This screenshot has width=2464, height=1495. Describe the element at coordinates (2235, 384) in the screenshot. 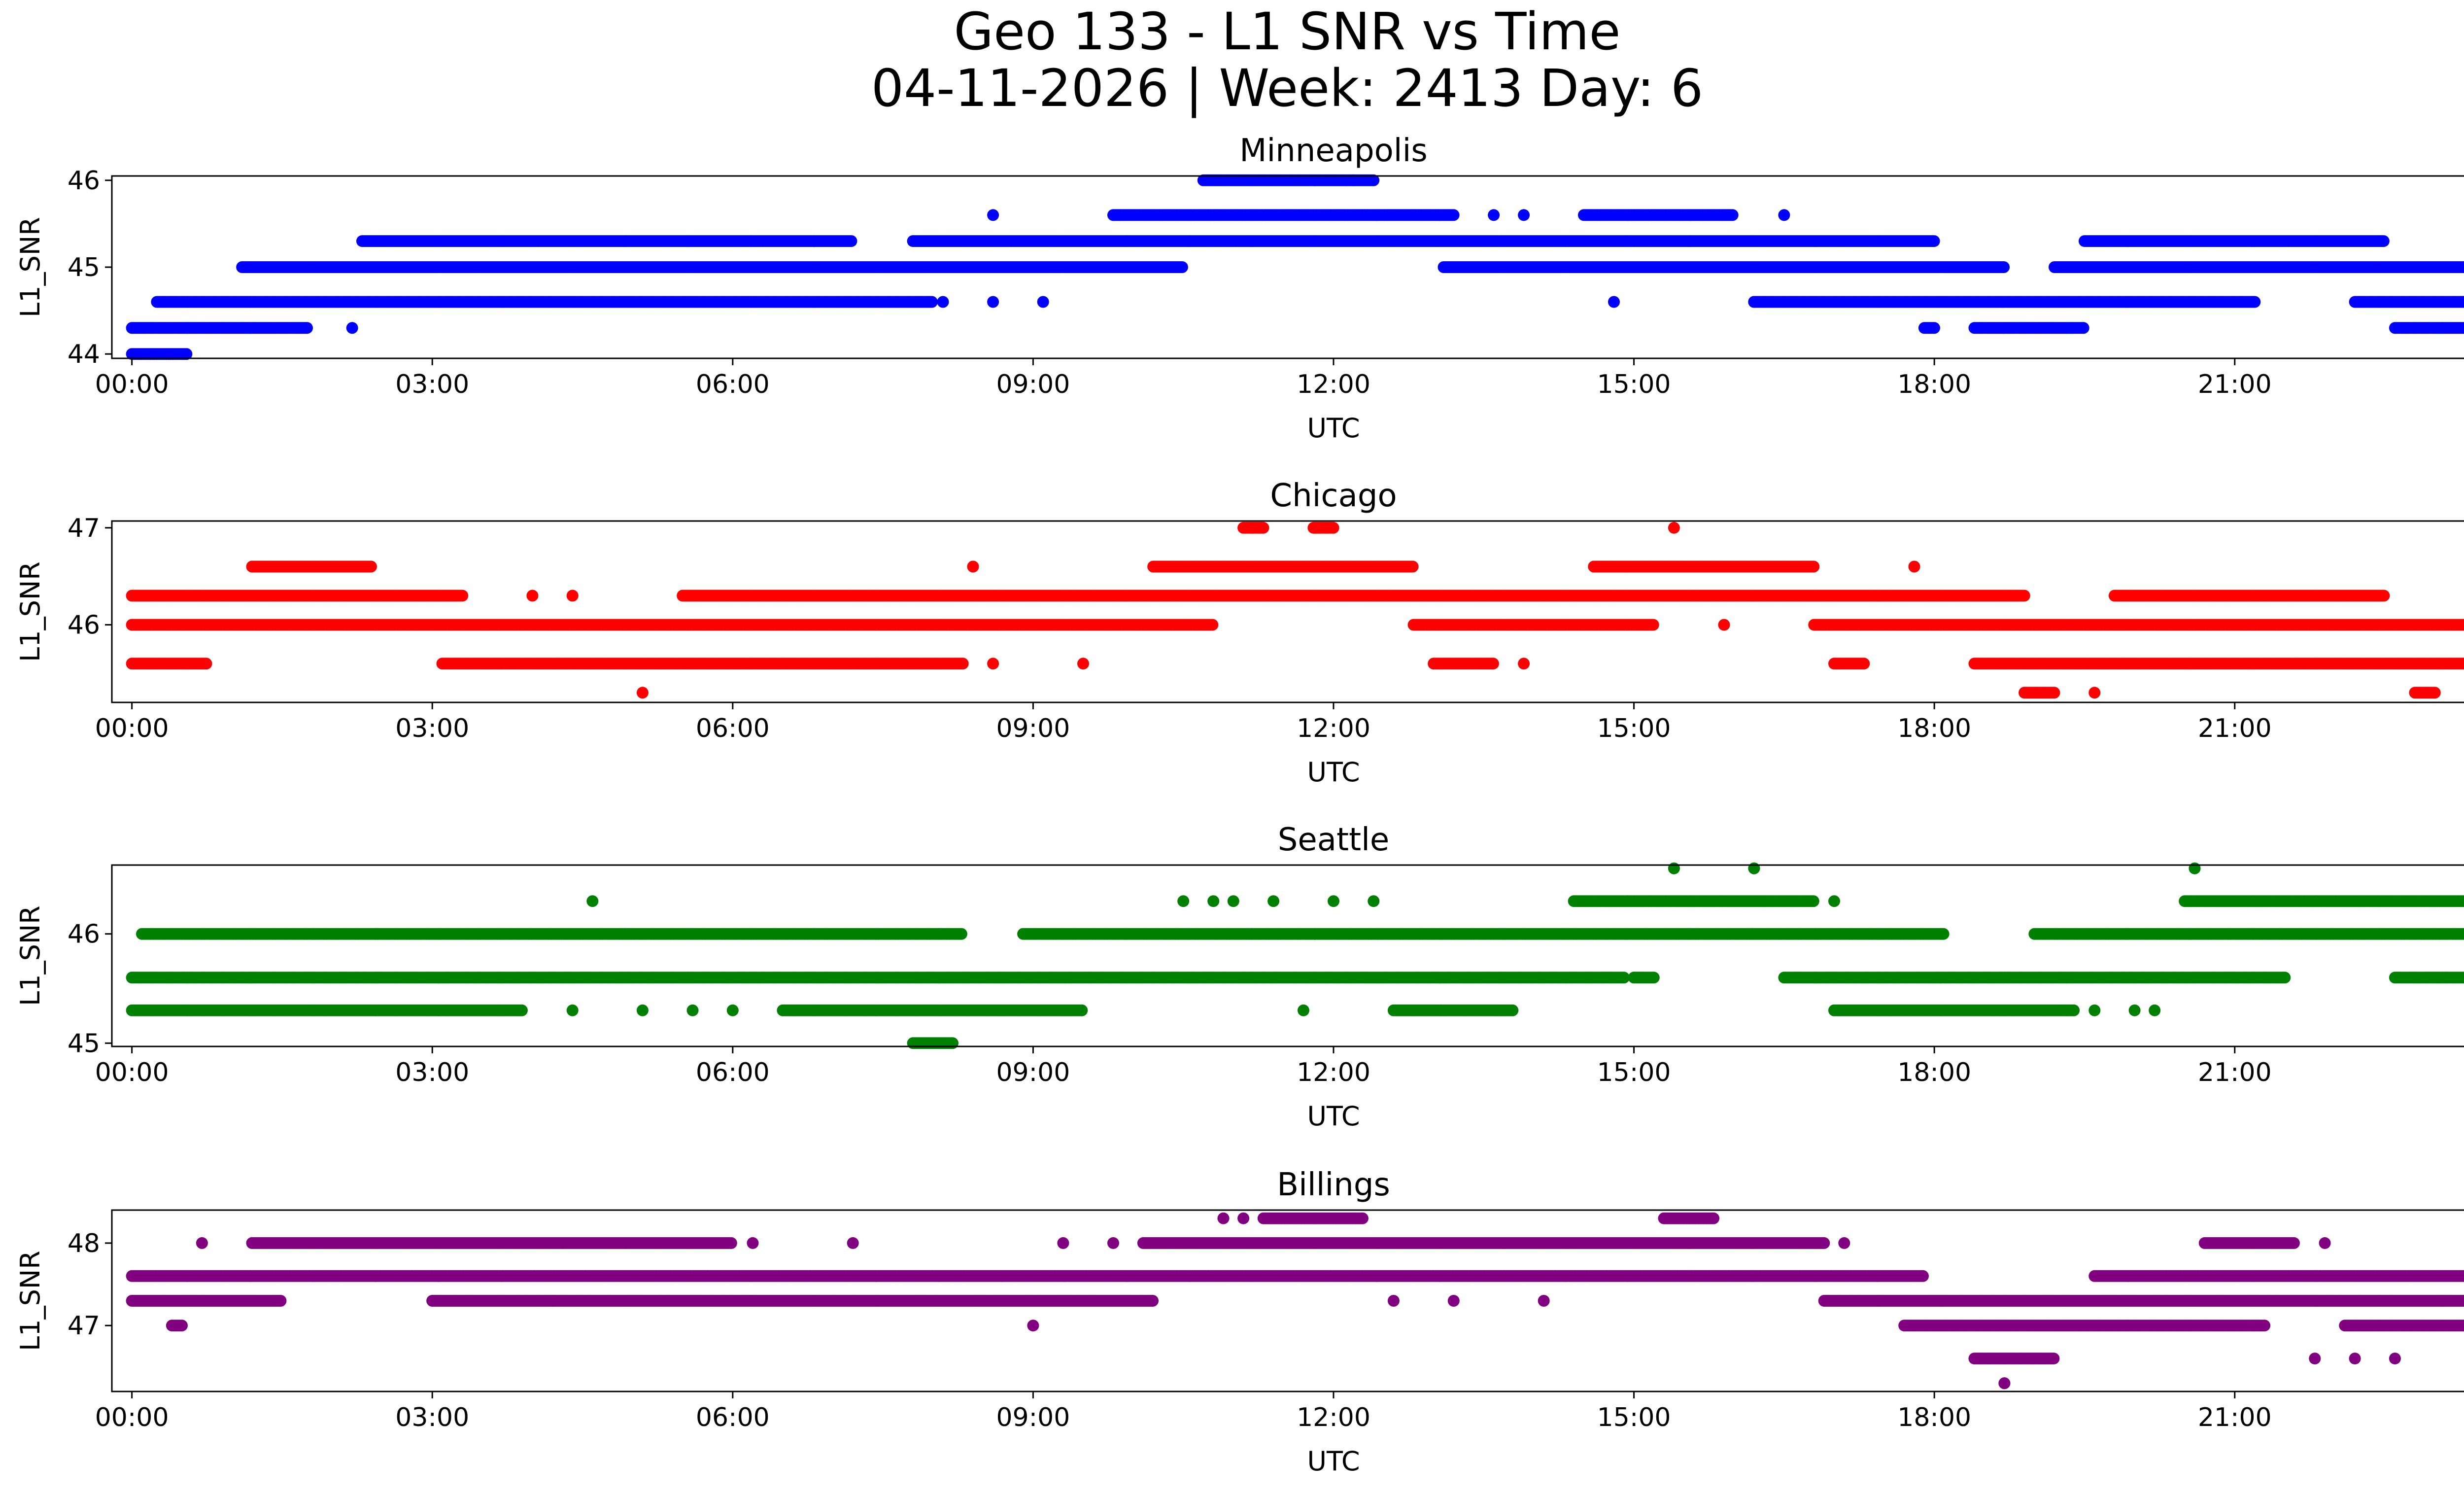

I see `x-tick-label: 21:00` at that location.